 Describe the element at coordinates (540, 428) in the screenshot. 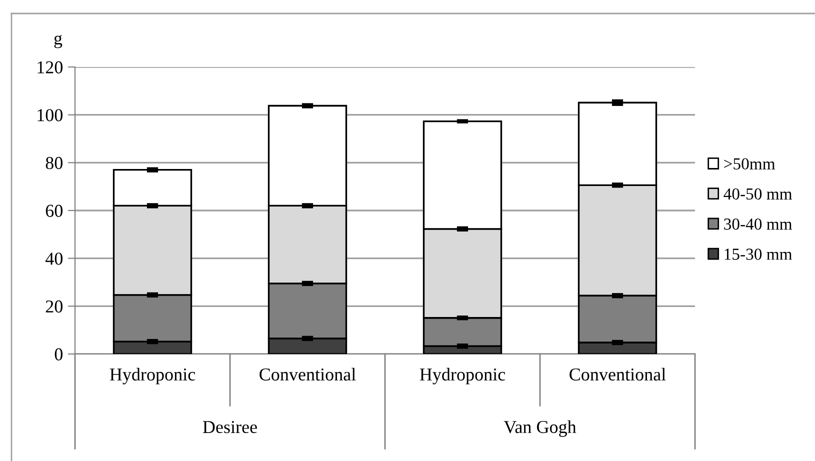

I see `text: Van Gogh` at that location.